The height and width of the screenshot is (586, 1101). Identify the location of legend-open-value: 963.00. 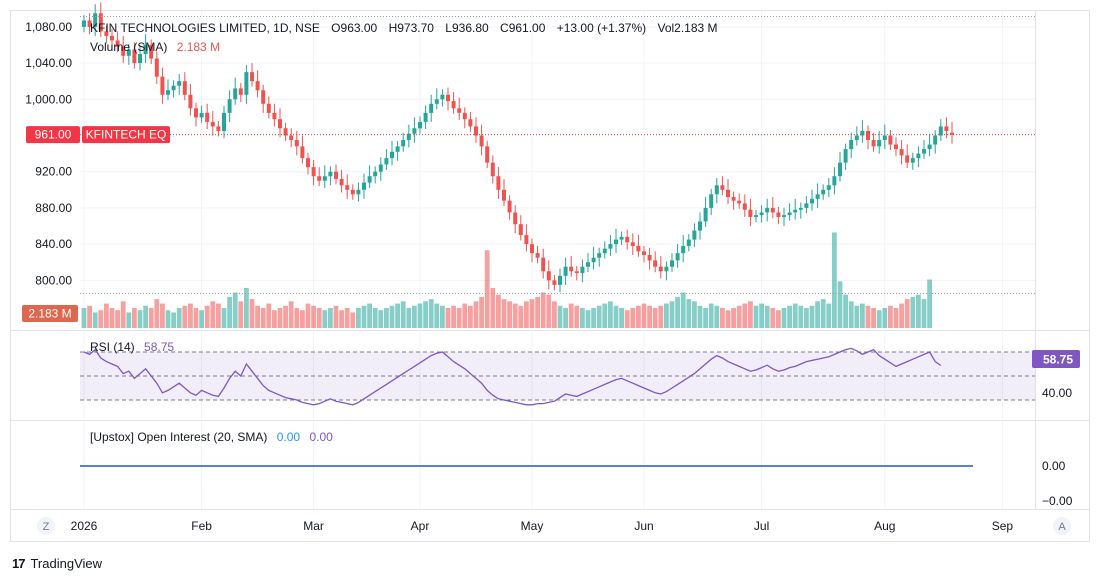
(359, 28).